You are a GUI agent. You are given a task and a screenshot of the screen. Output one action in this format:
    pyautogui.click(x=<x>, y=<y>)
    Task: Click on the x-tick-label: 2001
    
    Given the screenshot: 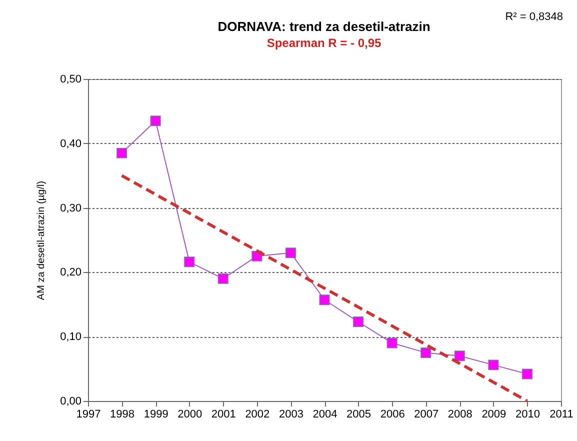 What is the action you would take?
    pyautogui.click(x=223, y=414)
    